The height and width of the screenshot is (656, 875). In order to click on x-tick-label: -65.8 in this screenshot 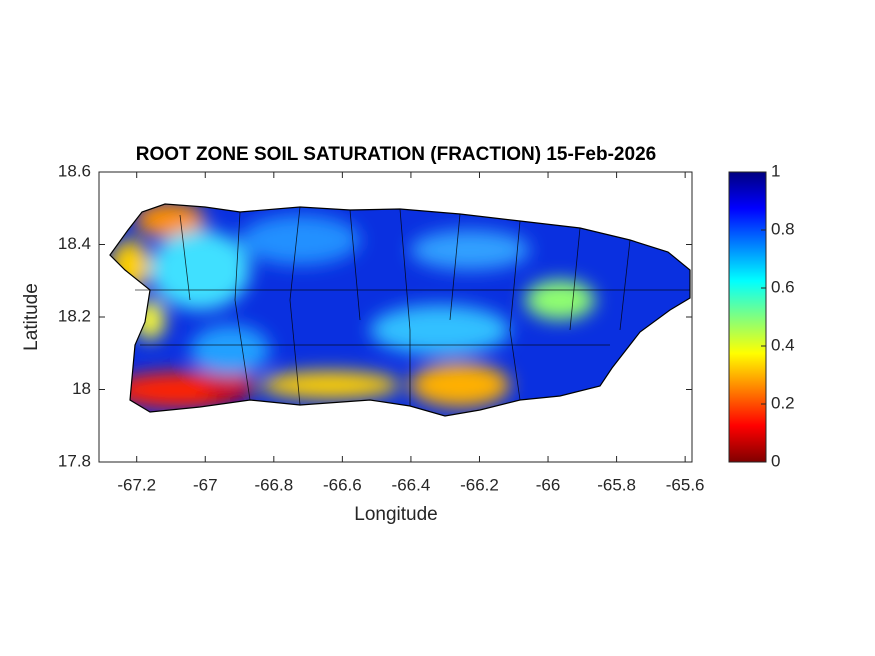, I will do `click(616, 484)`.